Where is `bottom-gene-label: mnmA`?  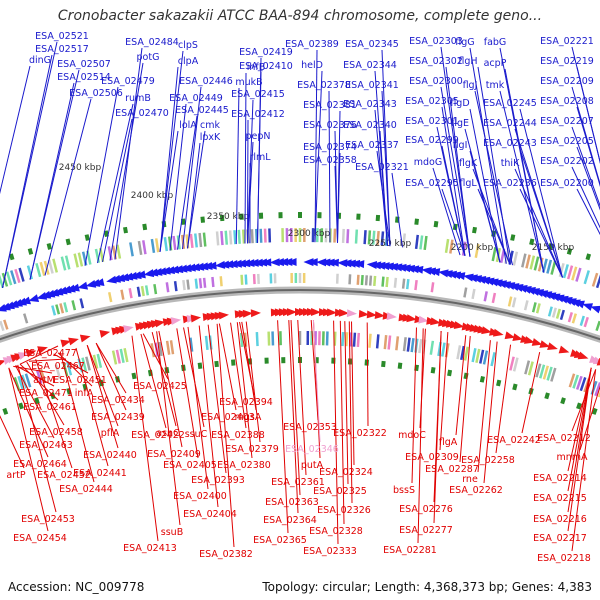 bottom-gene-label: mnmA is located at coordinates (572, 457).